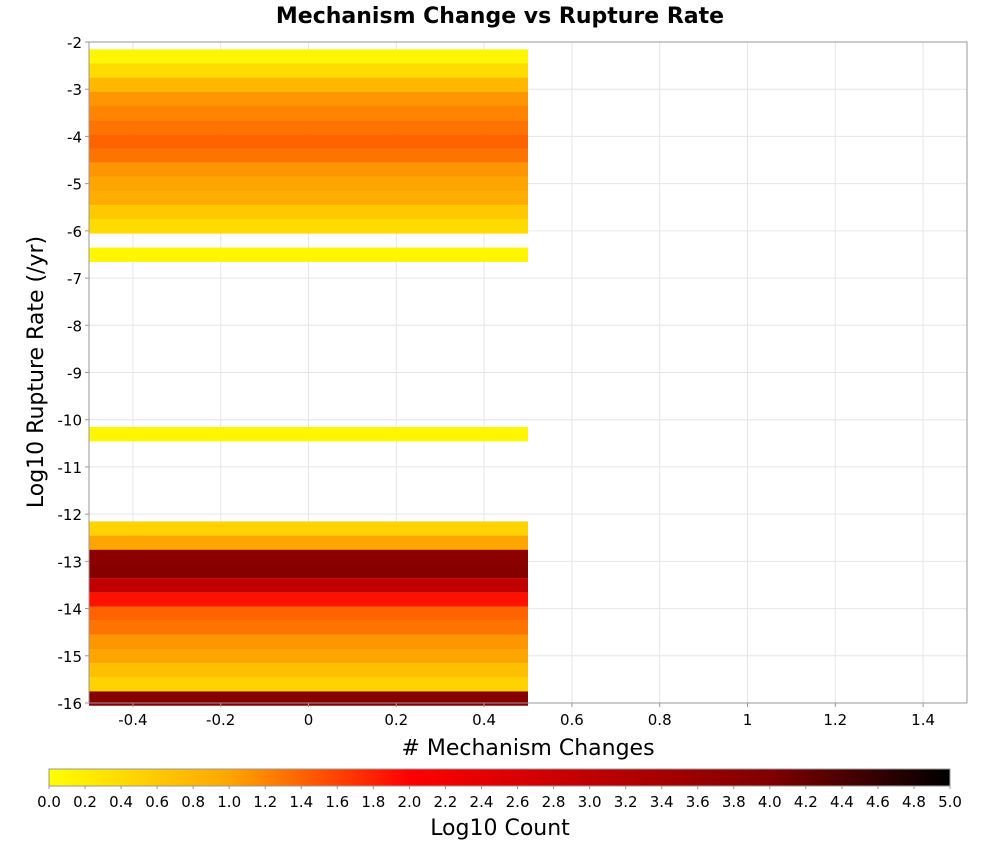 The height and width of the screenshot is (850, 1000). I want to click on colorbar-tick-label: 4.6, so click(878, 802).